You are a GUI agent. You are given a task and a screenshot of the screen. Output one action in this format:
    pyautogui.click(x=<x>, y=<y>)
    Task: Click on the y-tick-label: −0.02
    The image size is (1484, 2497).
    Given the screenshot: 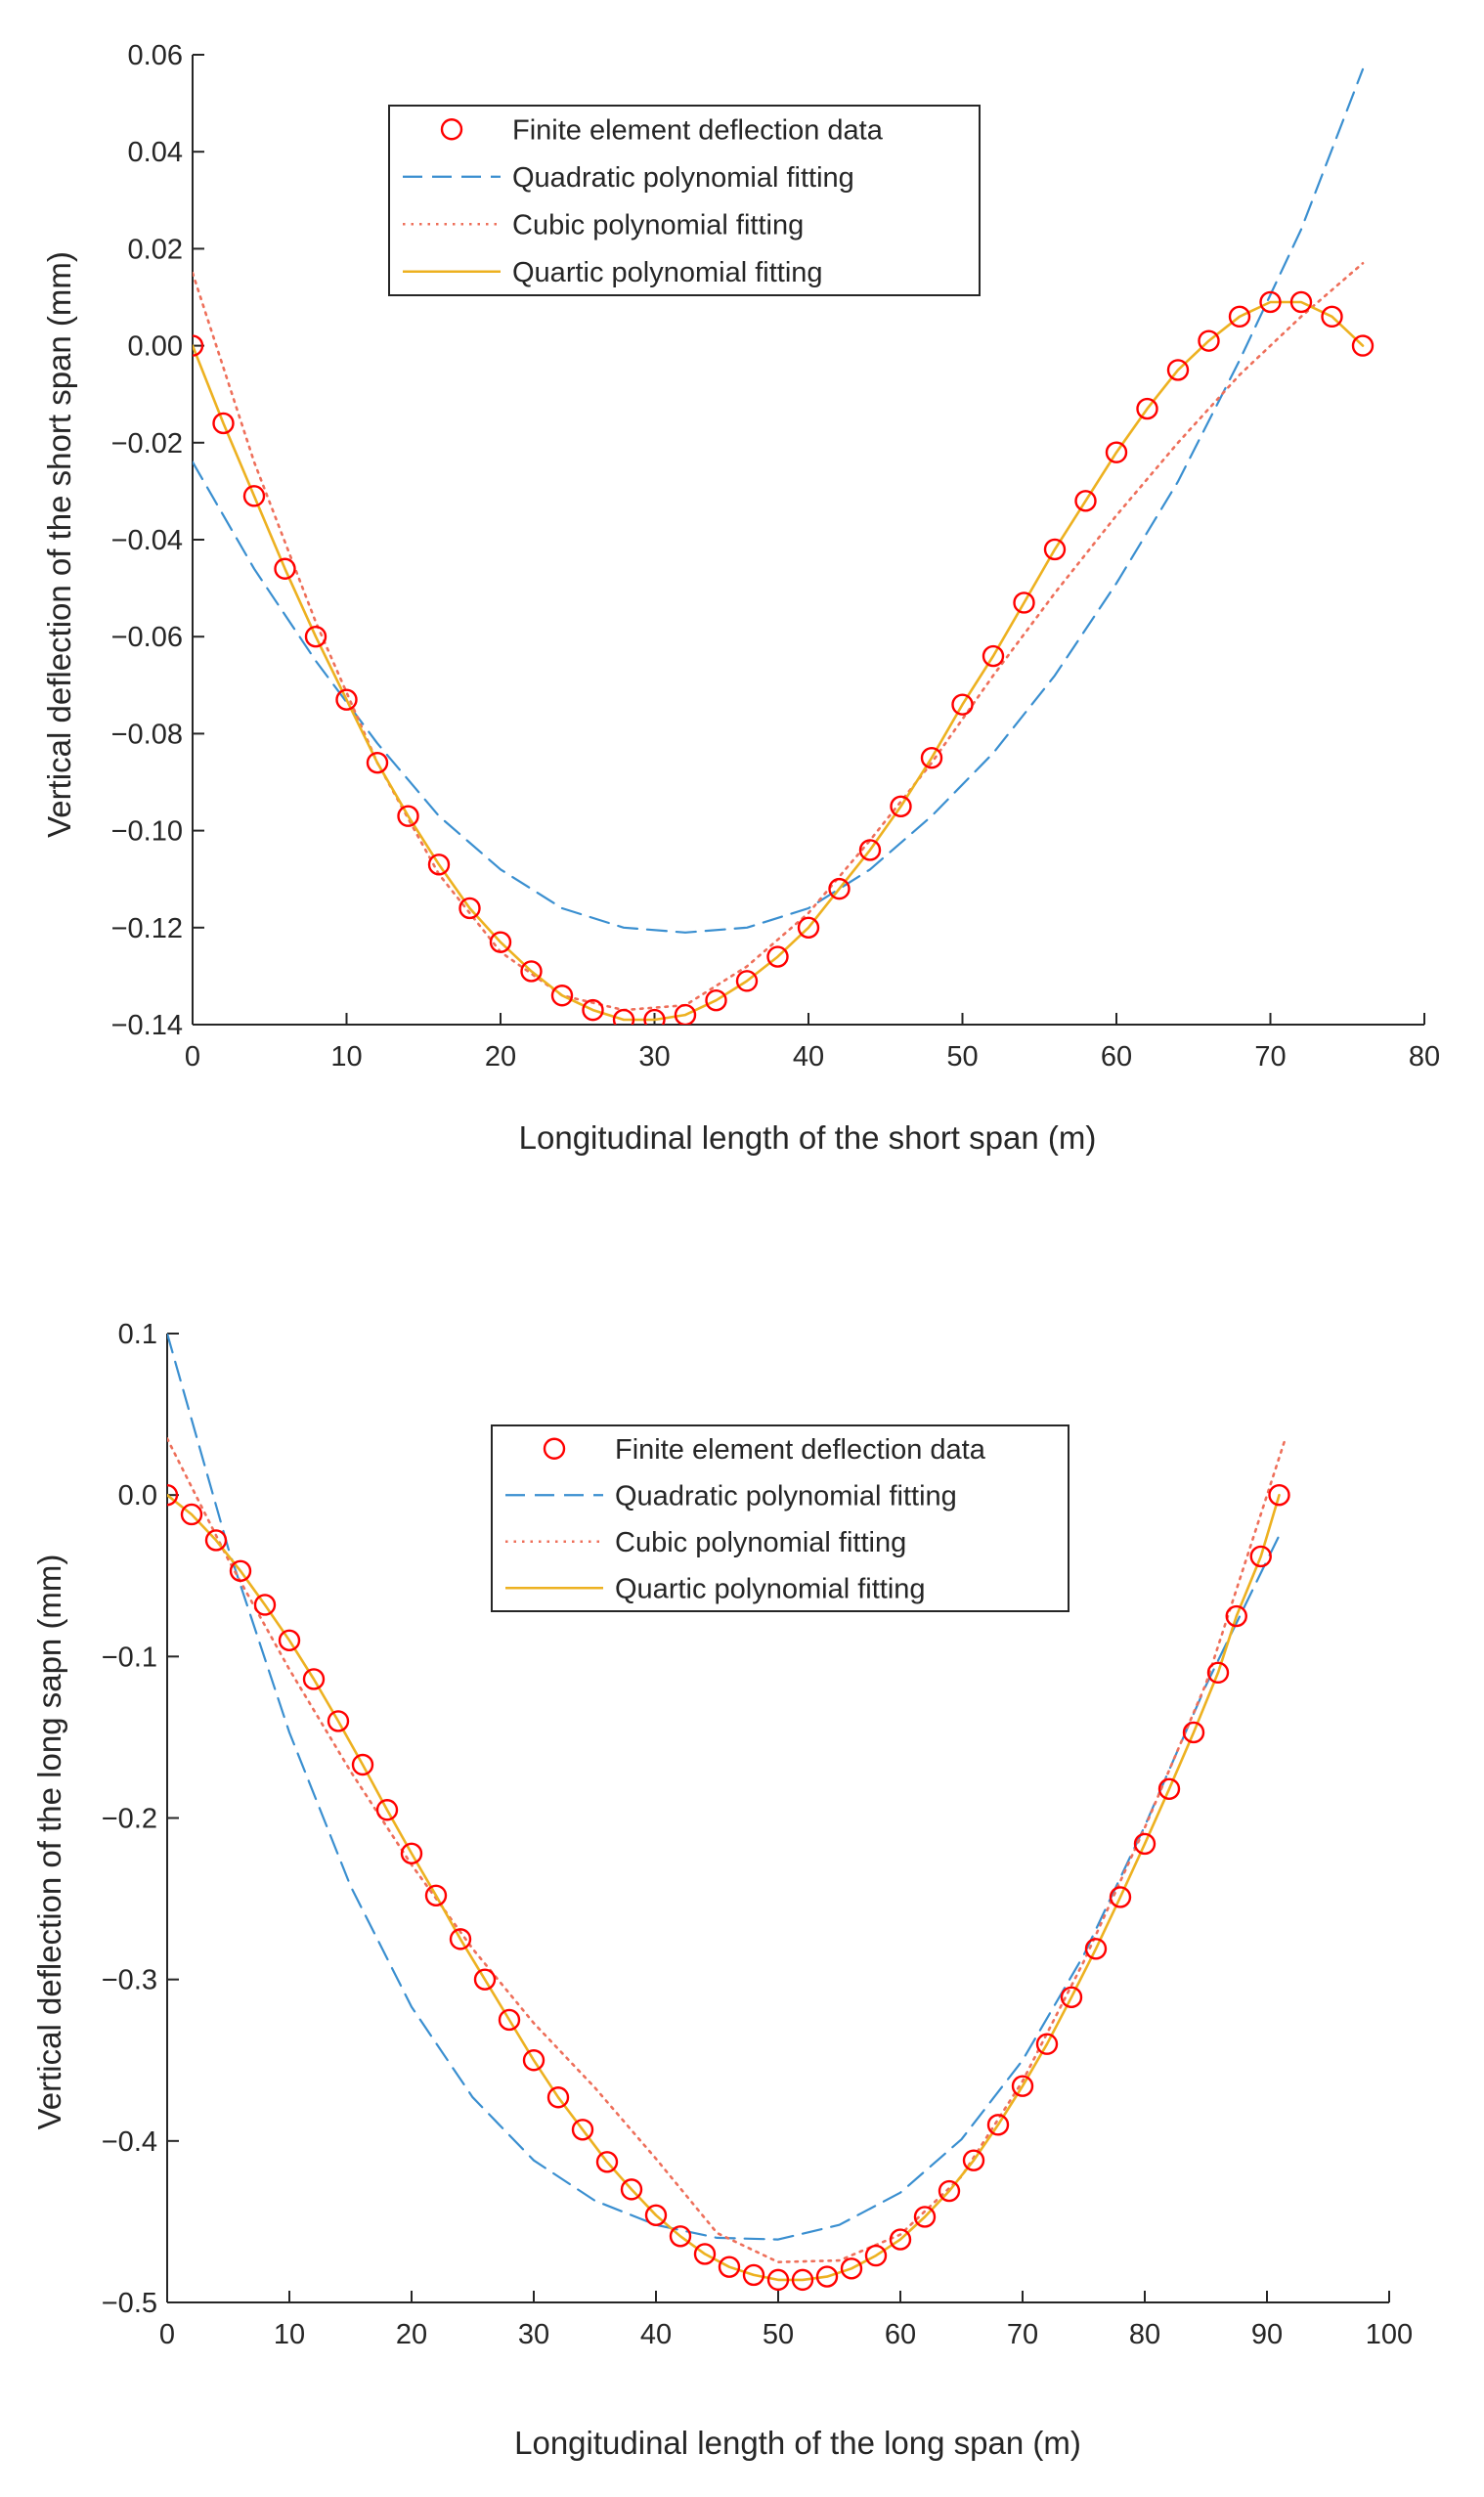 What is the action you would take?
    pyautogui.click(x=147, y=444)
    